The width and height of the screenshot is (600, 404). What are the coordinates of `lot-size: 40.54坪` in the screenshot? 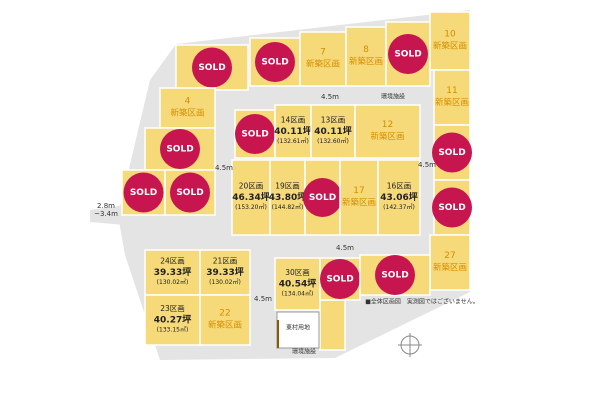 It's located at (297, 284).